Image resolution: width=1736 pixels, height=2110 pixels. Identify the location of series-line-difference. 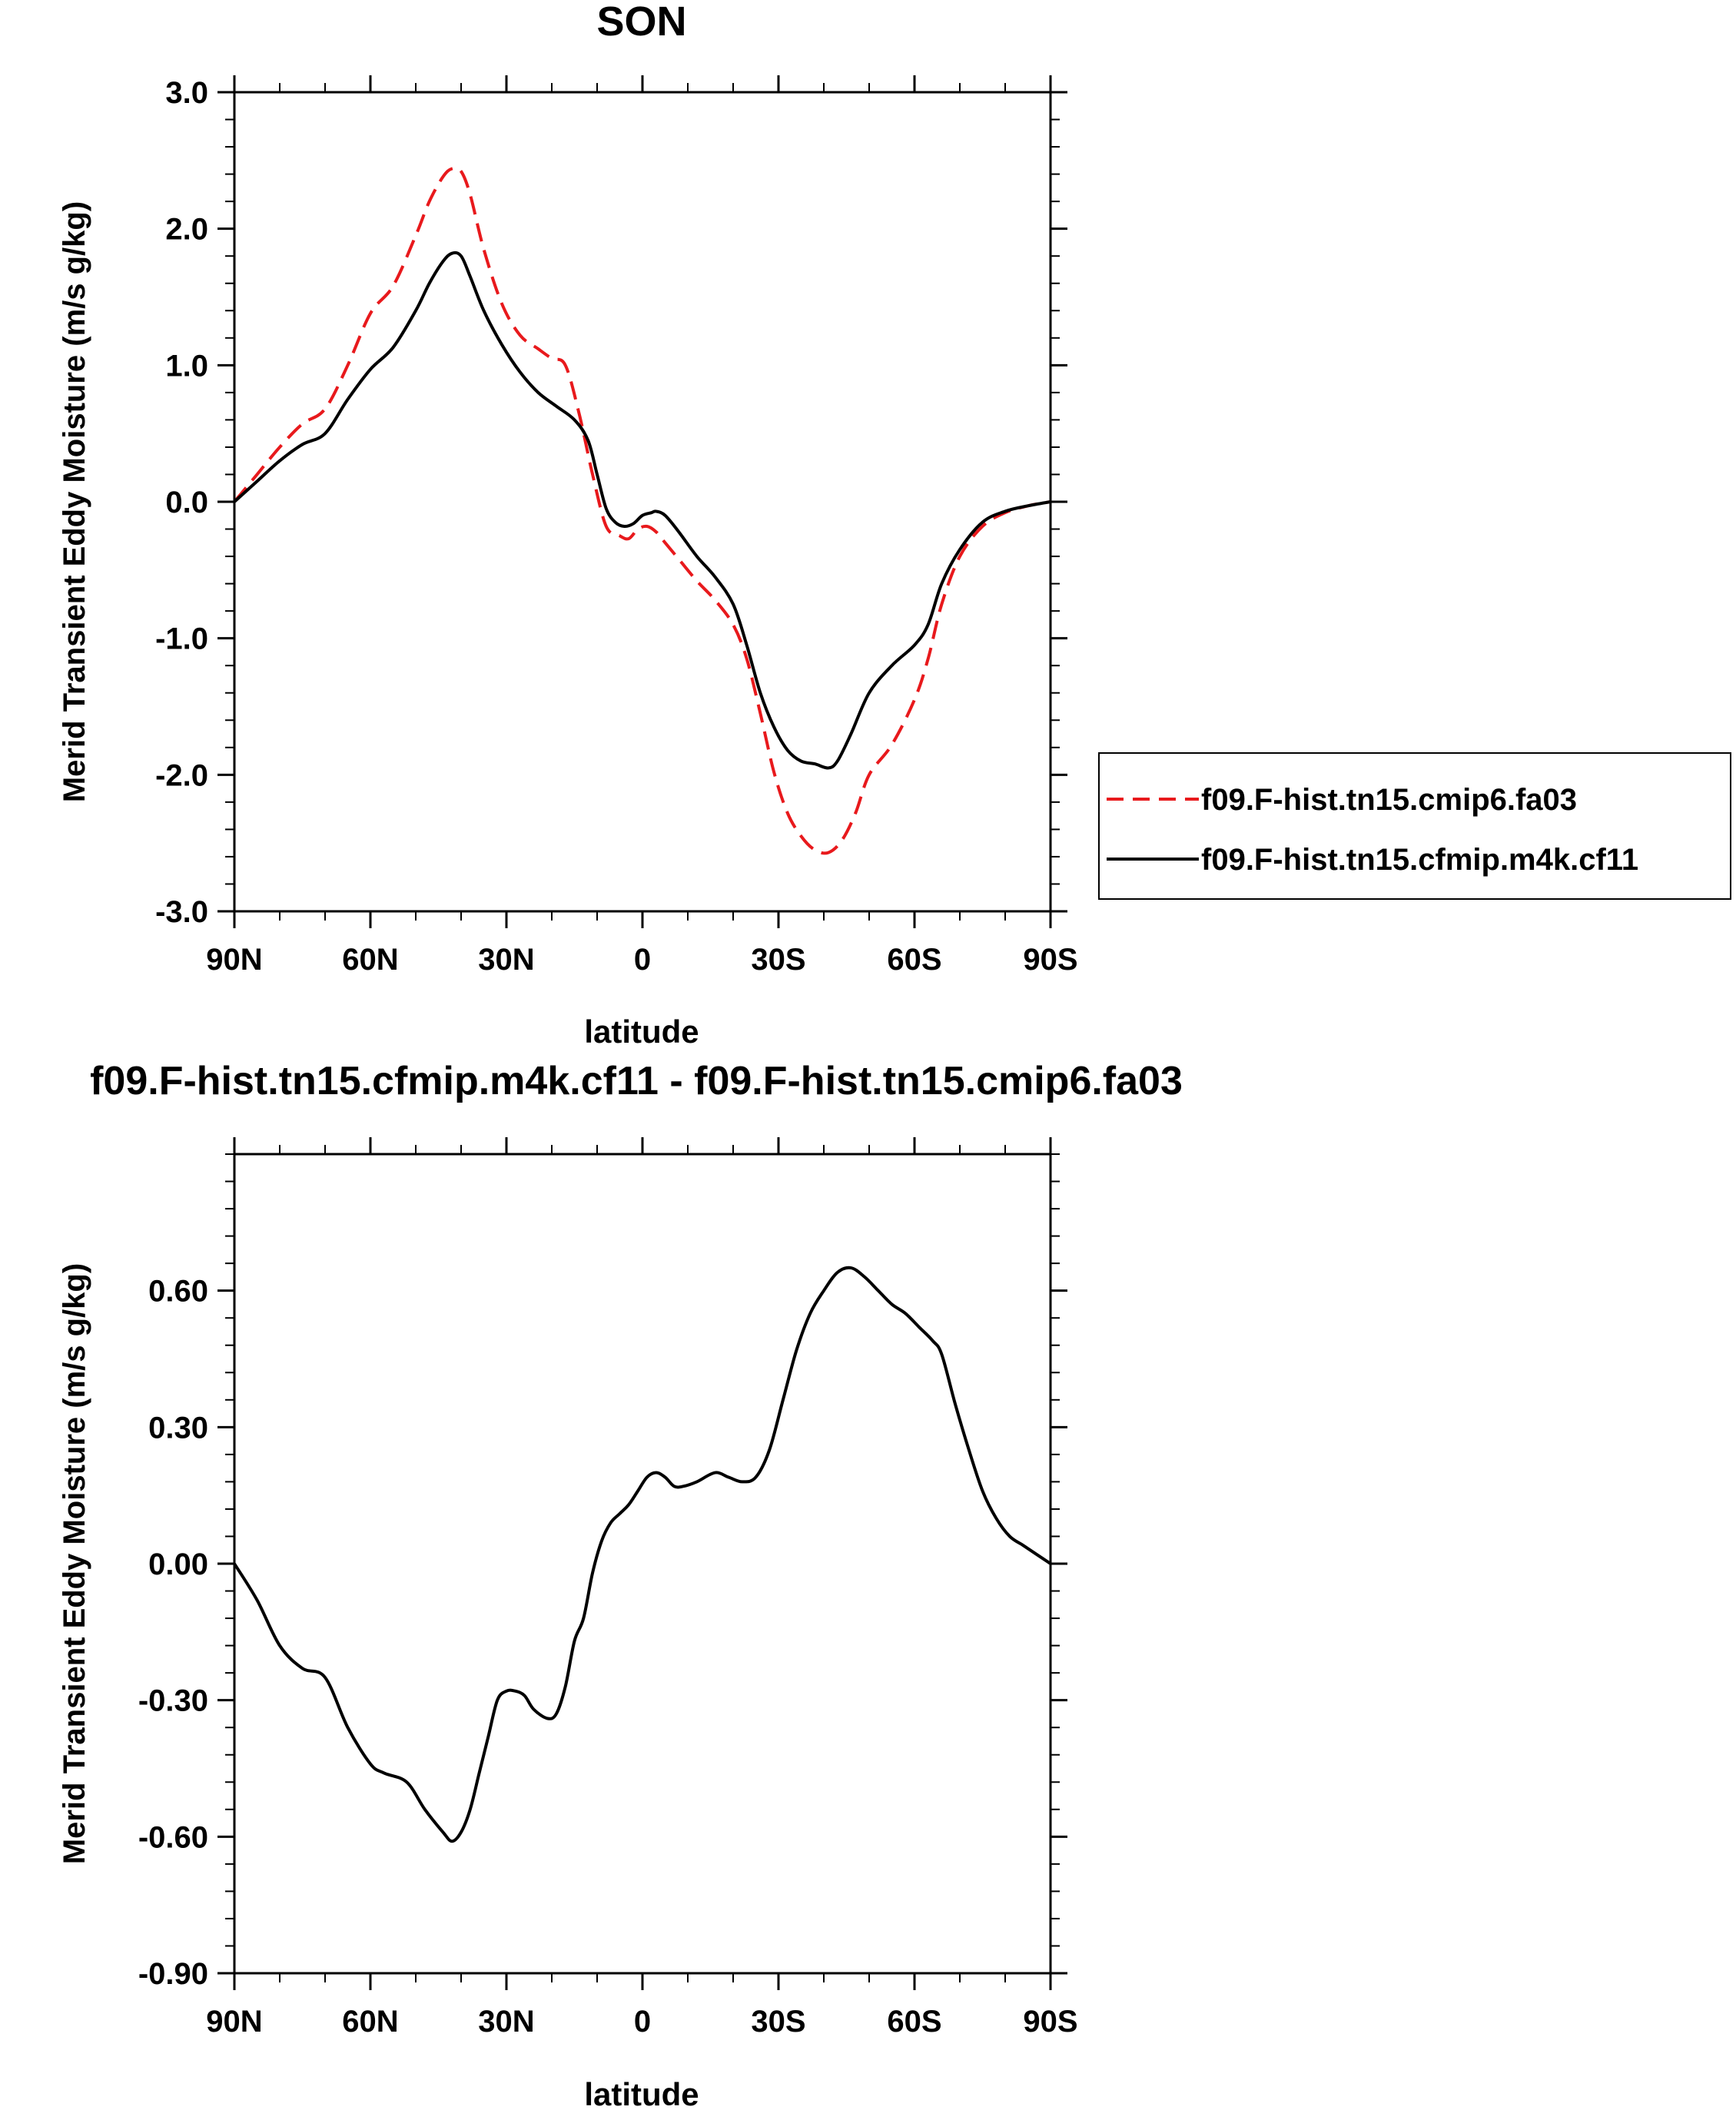
(643, 1554).